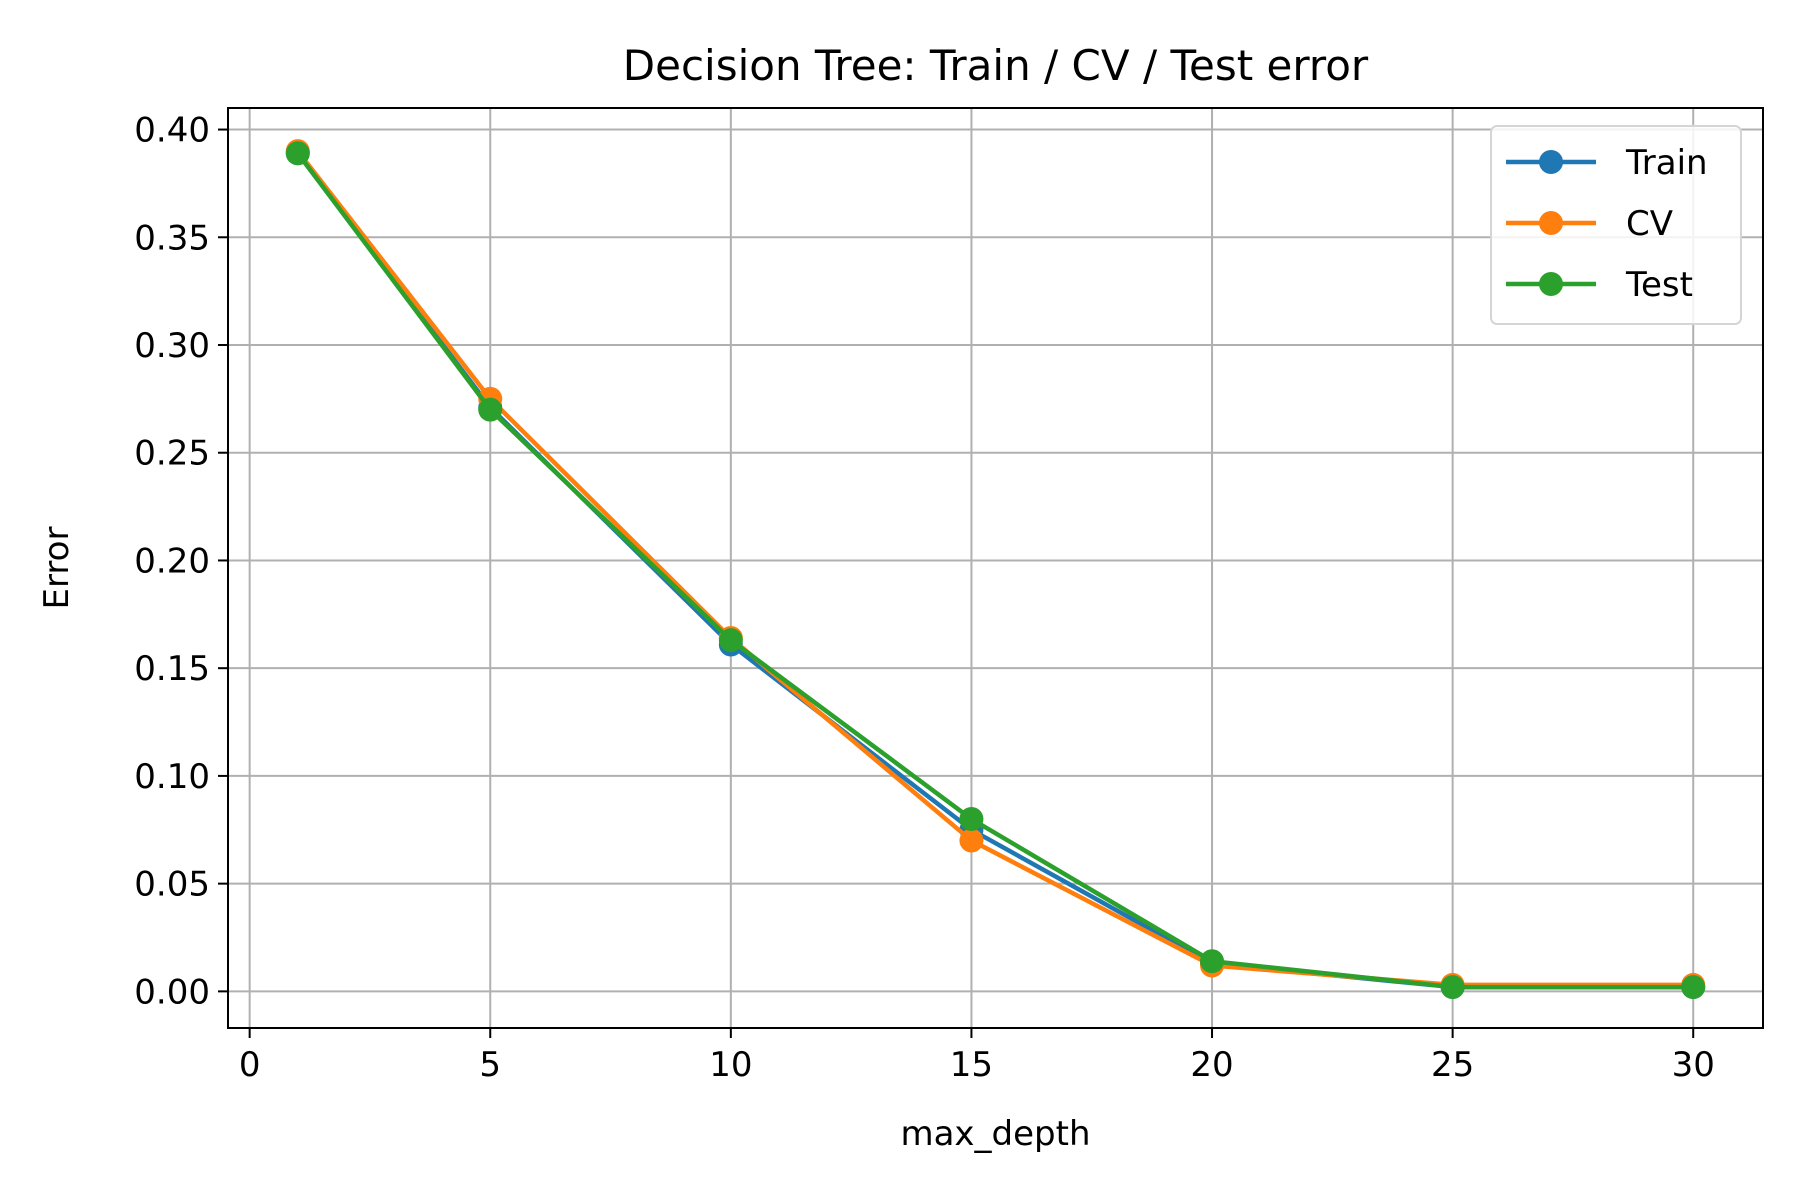 This screenshot has height=1200, width=1800. Describe the element at coordinates (490, 1065) in the screenshot. I see `x-tick-label: 5` at that location.